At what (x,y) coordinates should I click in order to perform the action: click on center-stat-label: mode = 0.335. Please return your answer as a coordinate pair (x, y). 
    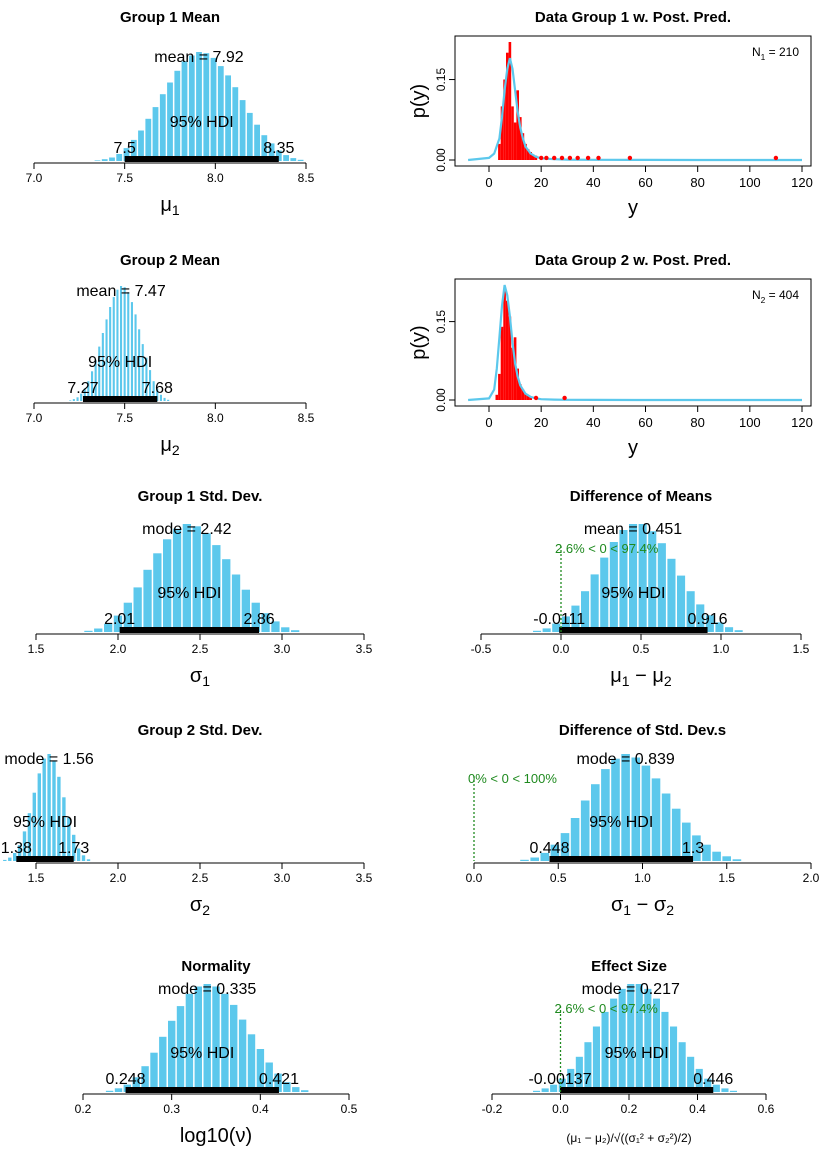
    Looking at the image, I should click on (207, 989).